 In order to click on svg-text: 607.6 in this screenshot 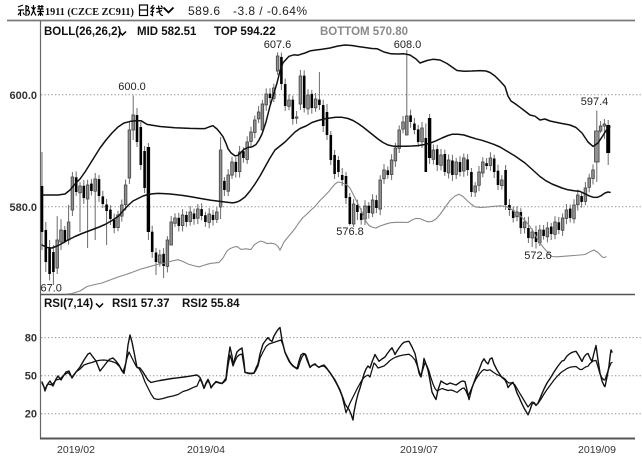, I will do `click(278, 45)`.